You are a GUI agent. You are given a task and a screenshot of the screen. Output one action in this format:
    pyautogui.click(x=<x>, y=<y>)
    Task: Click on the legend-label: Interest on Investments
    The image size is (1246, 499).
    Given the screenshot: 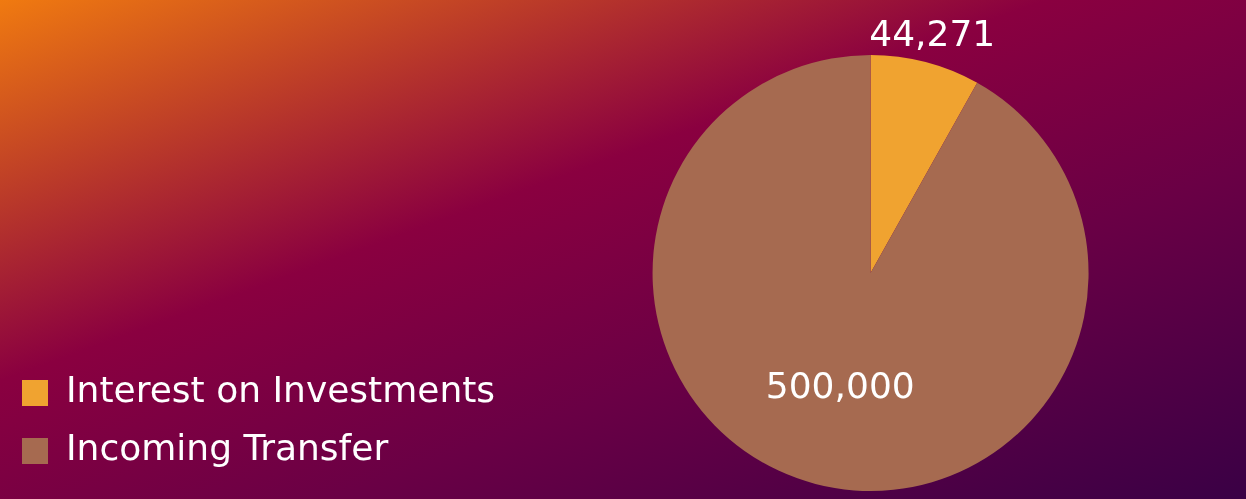 What is the action you would take?
    pyautogui.click(x=281, y=390)
    